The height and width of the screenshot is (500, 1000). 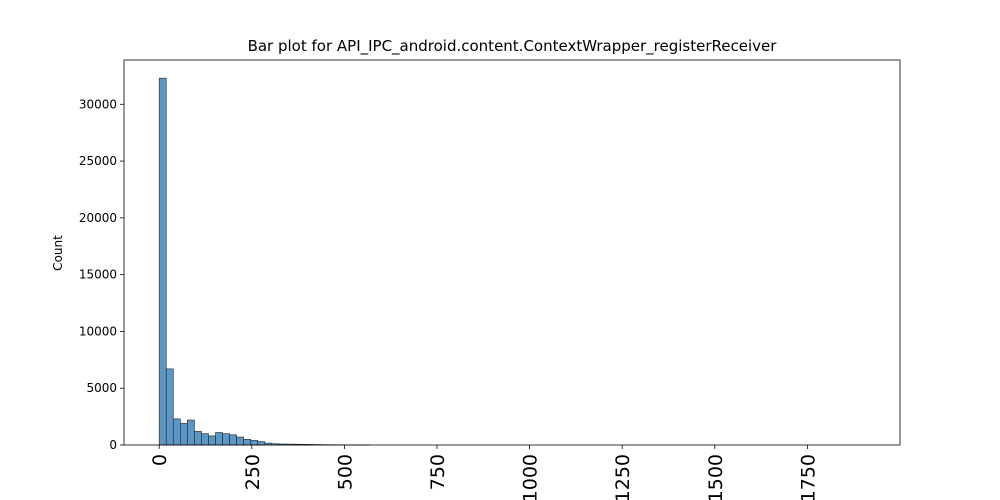 I want to click on y-tick-label: 15000, so click(x=98, y=275).